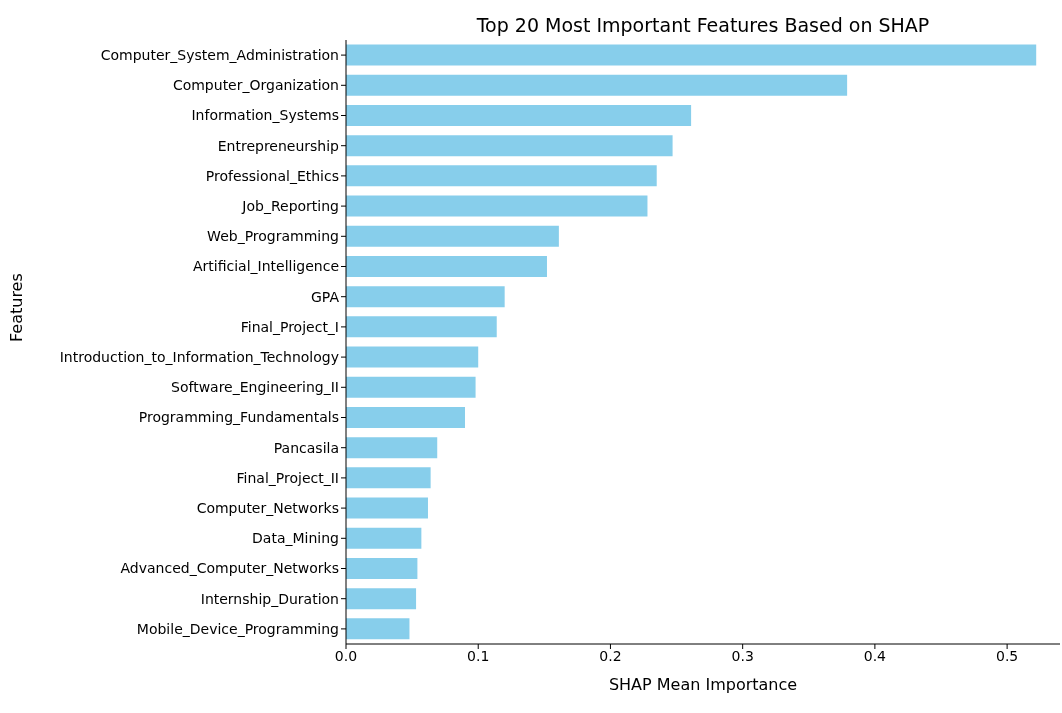  I want to click on y-tick-label: Entrepreneurship, so click(278, 145).